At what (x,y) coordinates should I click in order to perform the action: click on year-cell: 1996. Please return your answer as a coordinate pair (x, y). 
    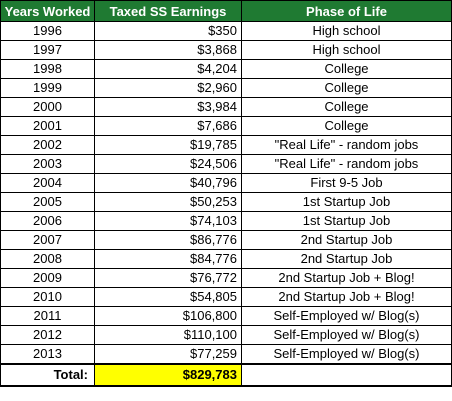
    Looking at the image, I should click on (48, 31).